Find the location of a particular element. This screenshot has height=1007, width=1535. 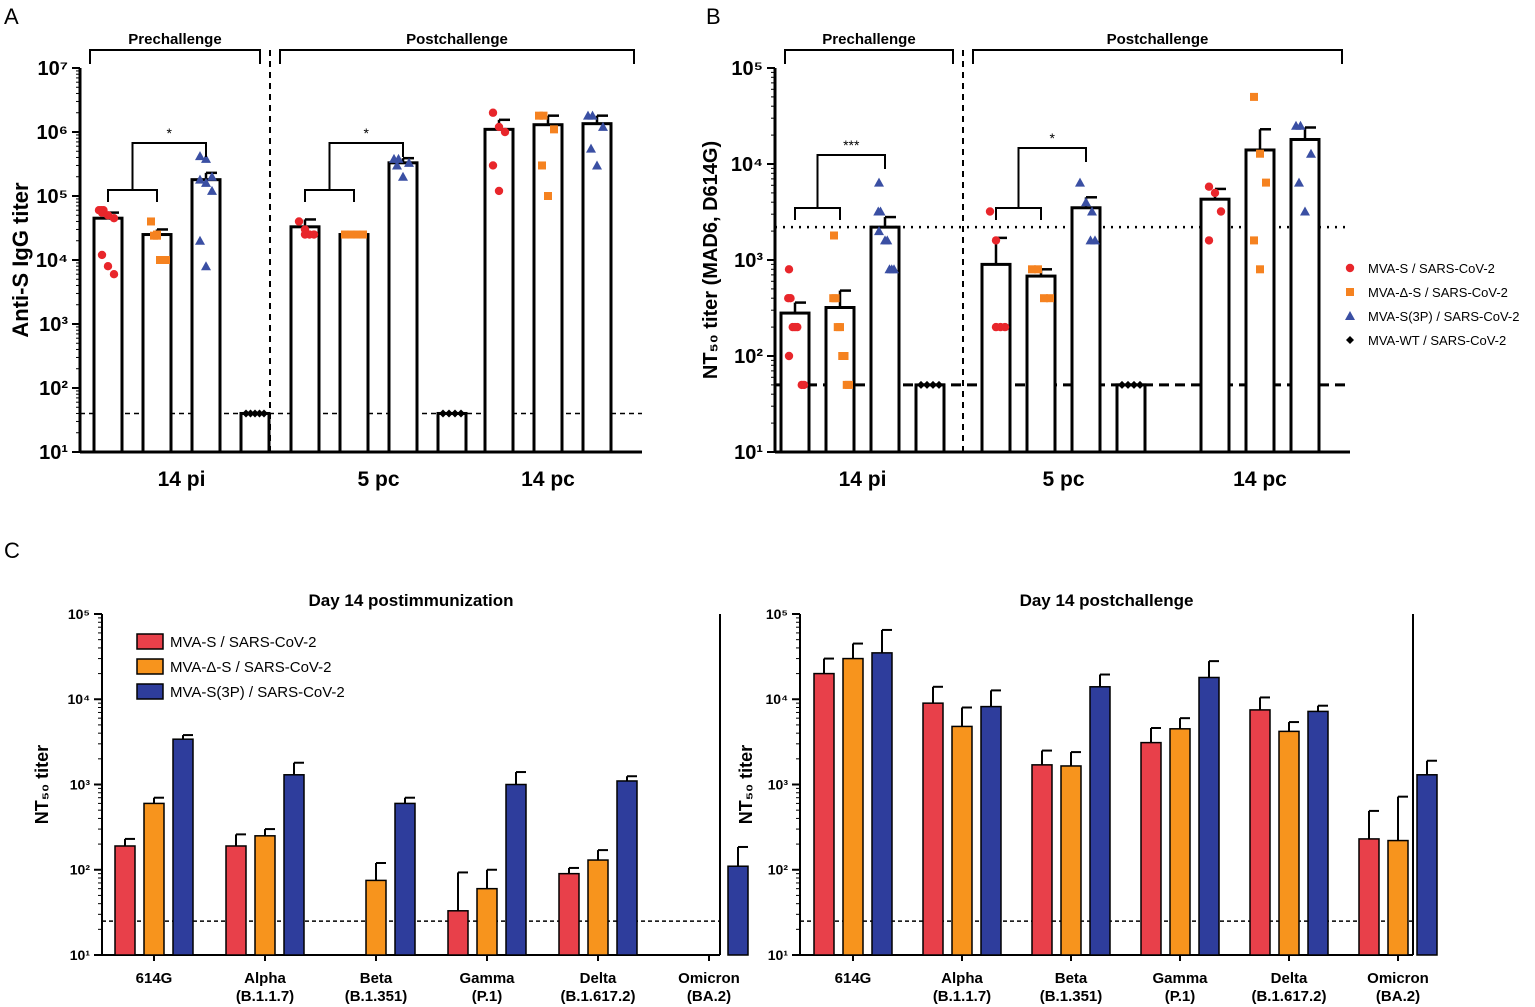

panel-c-left-title: Day 14 postimmunization is located at coordinates (411, 600).